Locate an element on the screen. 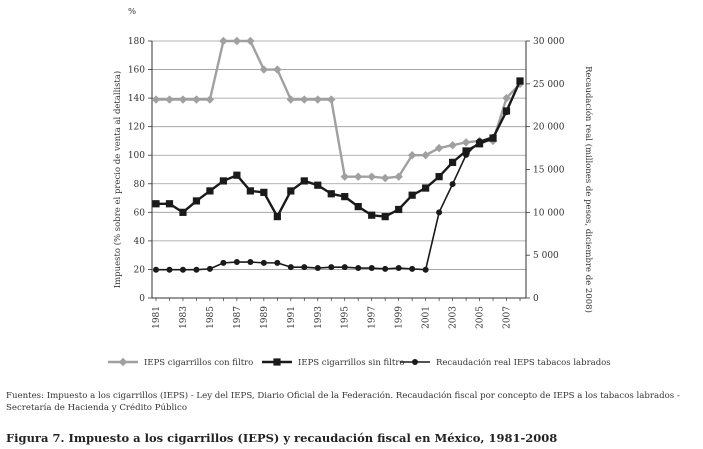 Image resolution: width=703 pixels, height=449 pixels. x-tick-label: 2005 is located at coordinates (481, 317).